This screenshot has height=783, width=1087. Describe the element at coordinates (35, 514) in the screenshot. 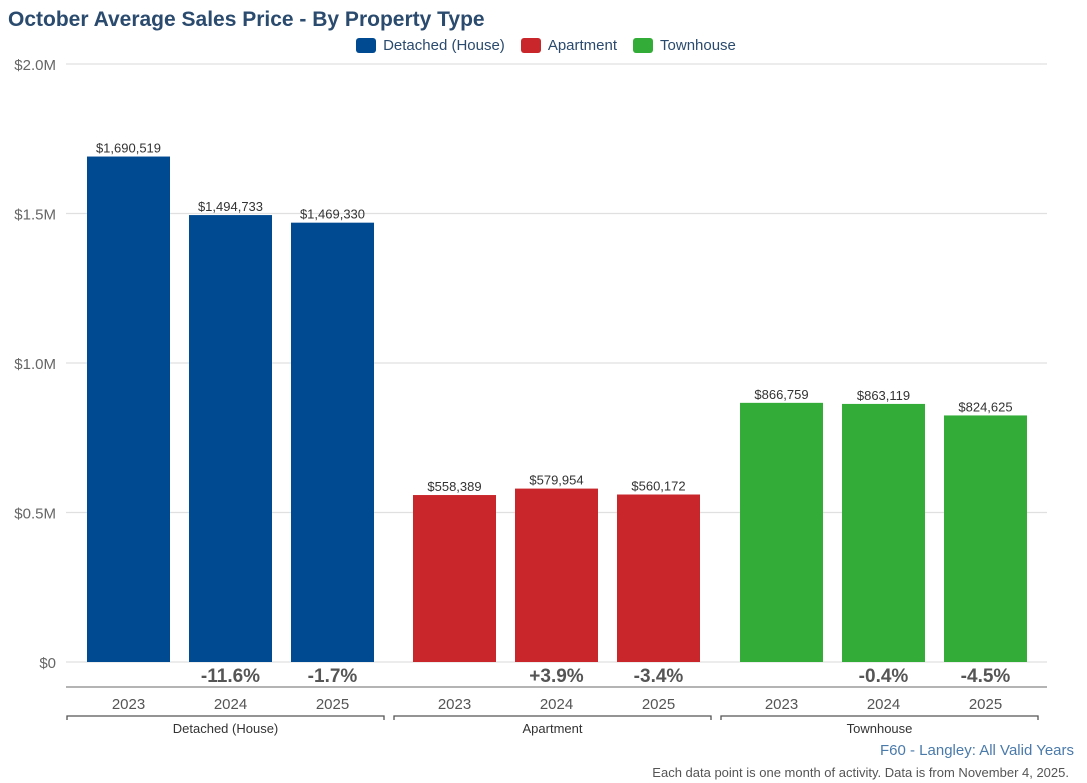

I see `y-tick-label: $0.5M` at that location.